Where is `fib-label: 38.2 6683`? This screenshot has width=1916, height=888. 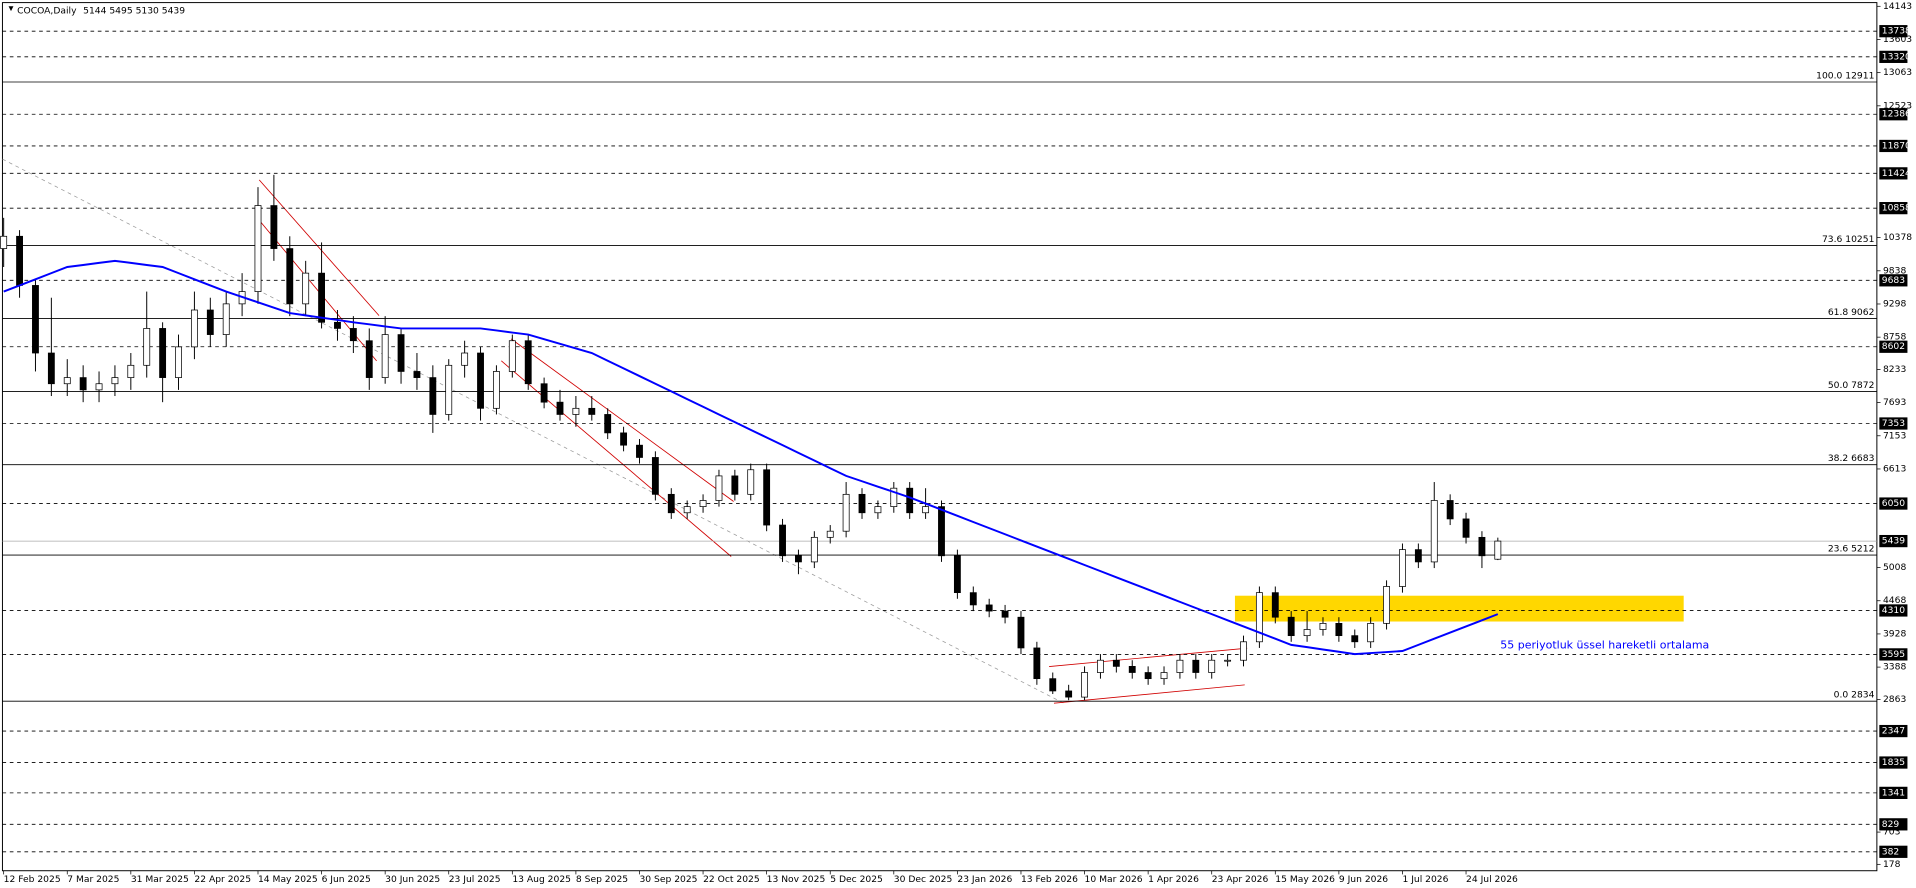 fib-label: 38.2 6683 is located at coordinates (1851, 458).